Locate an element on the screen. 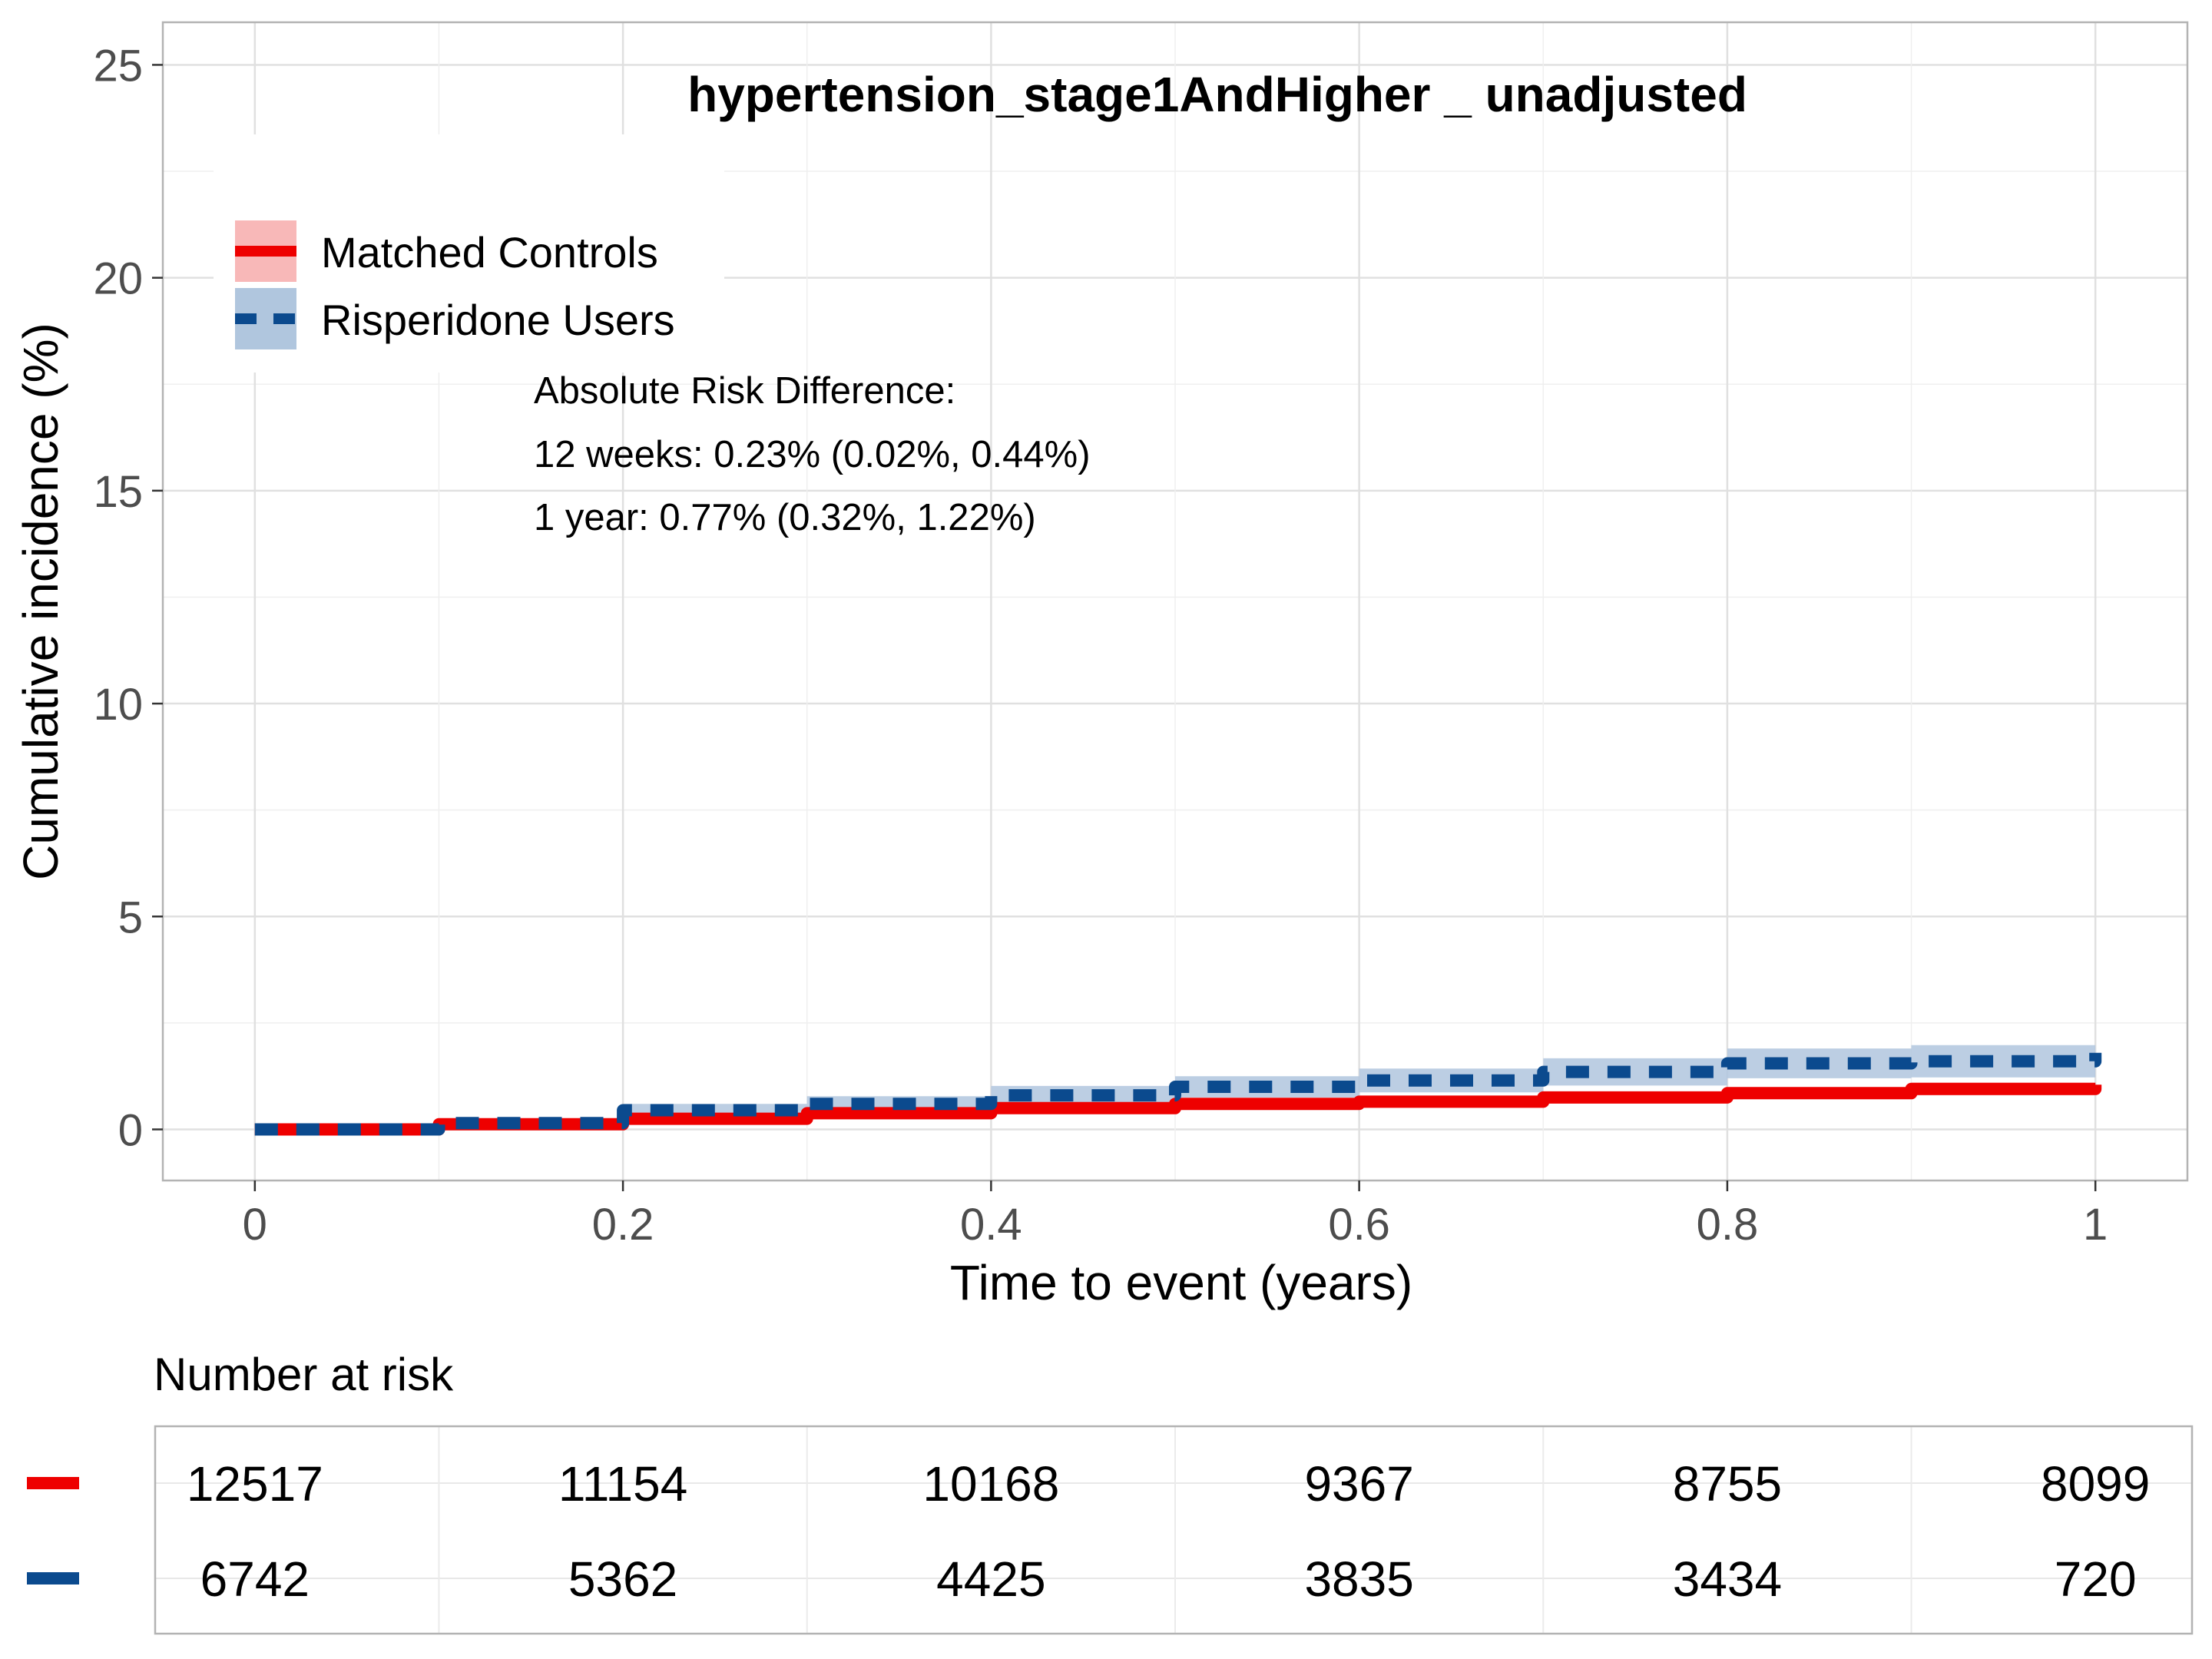 Image resolution: width=2212 pixels, height=1659 pixels. legend-label-risperidone-users: Risperidone Users is located at coordinates (498, 320).